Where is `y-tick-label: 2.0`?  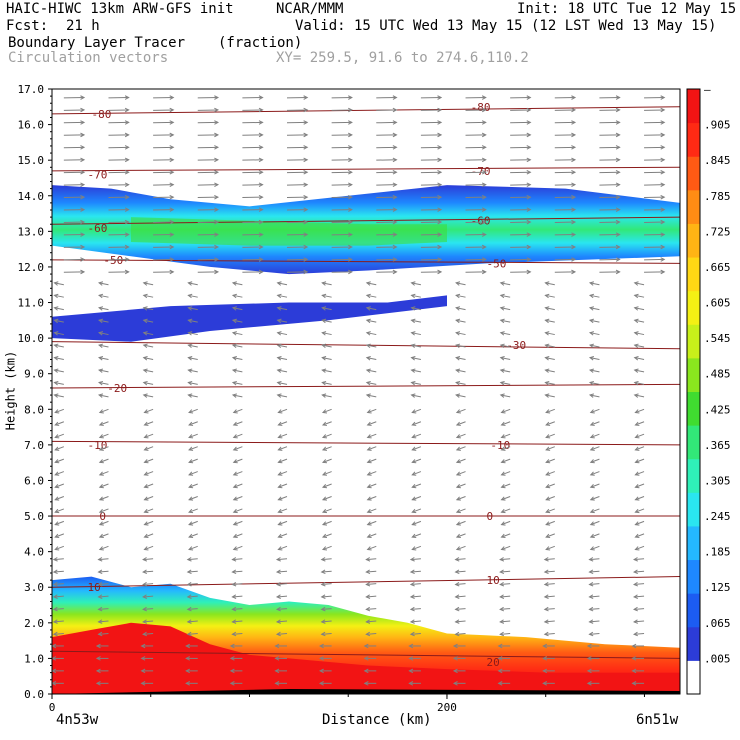
y-tick-label: 2.0 is located at coordinates (34, 623).